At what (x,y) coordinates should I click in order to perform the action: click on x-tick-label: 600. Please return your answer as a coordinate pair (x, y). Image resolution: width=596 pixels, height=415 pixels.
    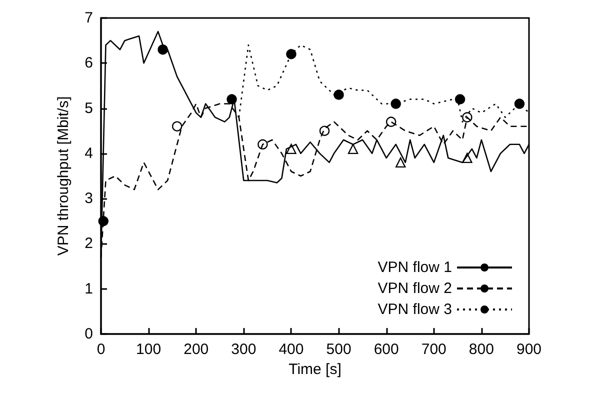
    Looking at the image, I should click on (386, 349).